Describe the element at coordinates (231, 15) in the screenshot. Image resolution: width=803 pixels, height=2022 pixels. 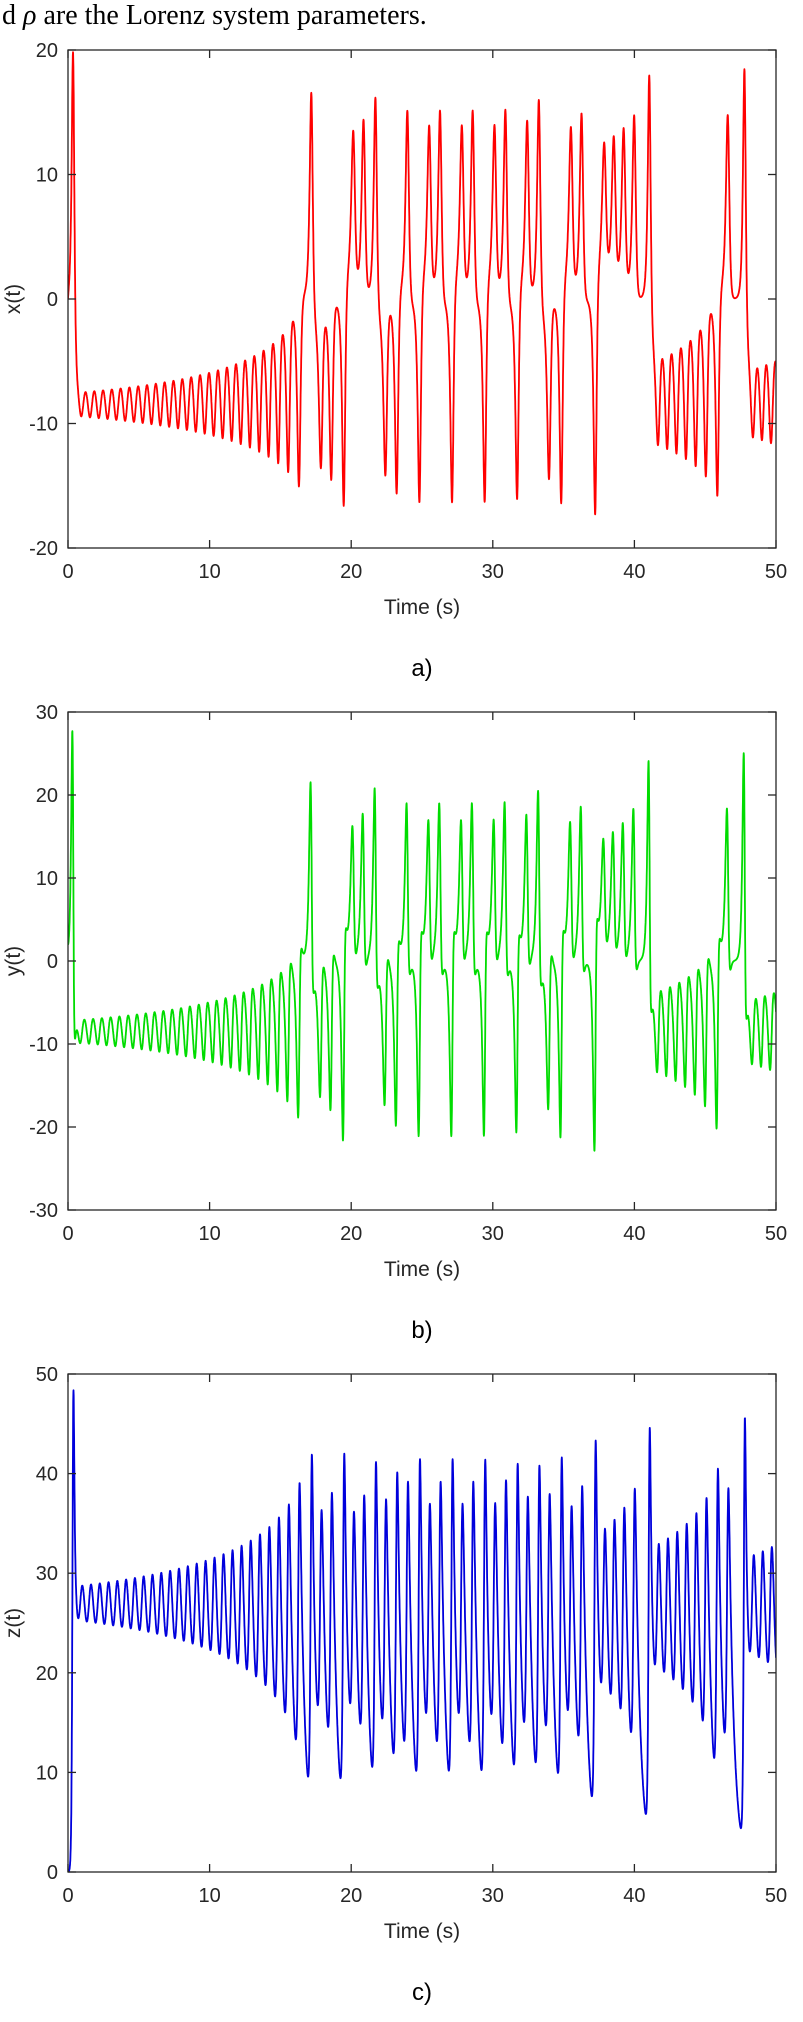
I see `top-caption-text: are the Lorenz system parameters.` at that location.